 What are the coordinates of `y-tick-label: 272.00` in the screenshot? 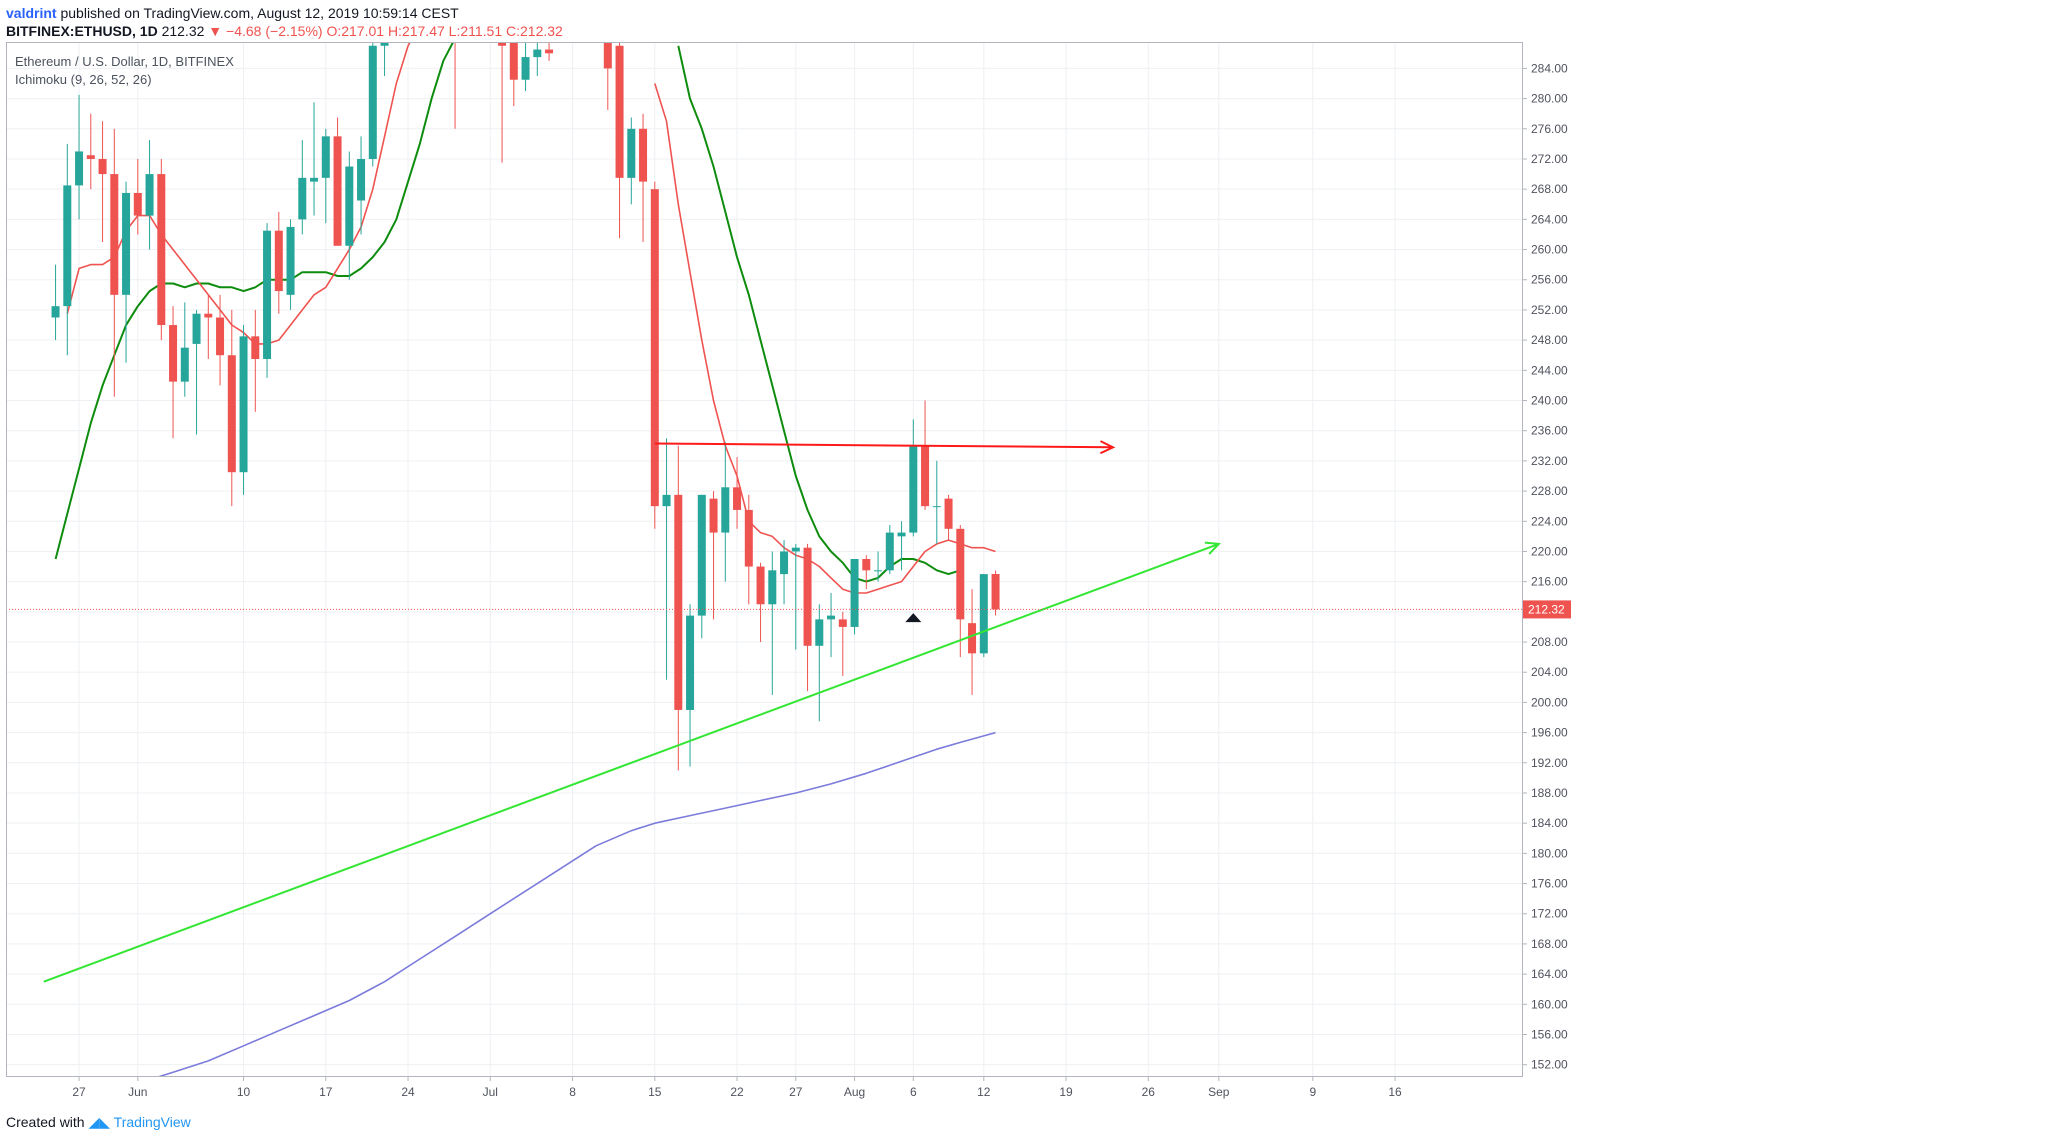 It's located at (1549, 159).